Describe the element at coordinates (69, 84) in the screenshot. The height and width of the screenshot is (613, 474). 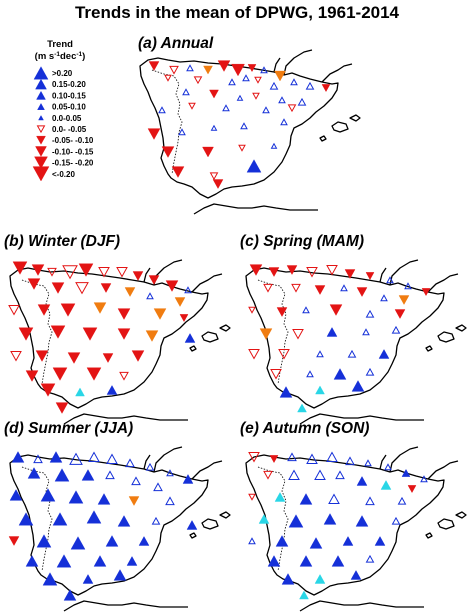
I see `legend-label: 0.15-0.20` at that location.